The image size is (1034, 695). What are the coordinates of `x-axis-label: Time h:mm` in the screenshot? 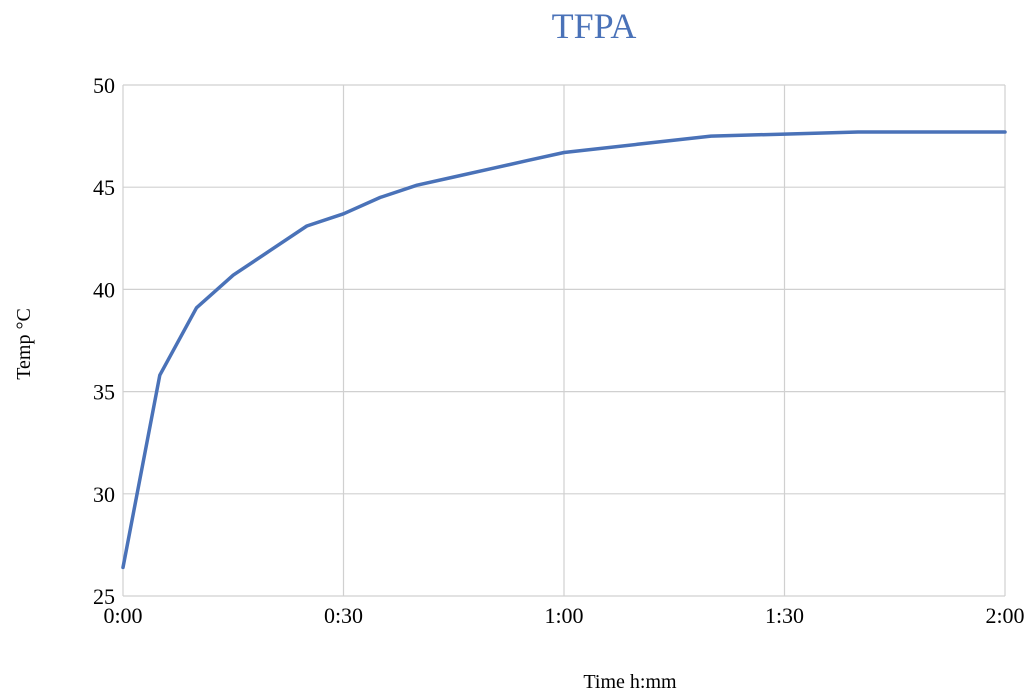 It's located at (630, 682).